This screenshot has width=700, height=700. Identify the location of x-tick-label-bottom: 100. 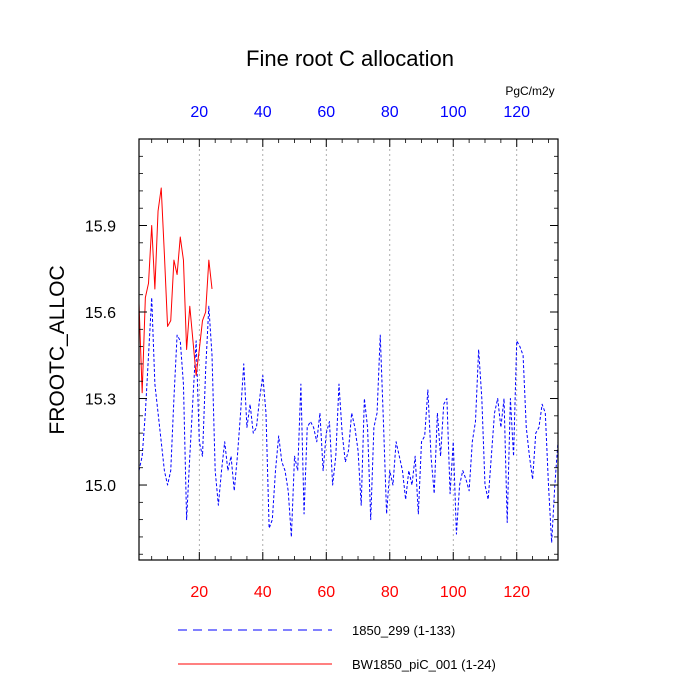
(453, 592).